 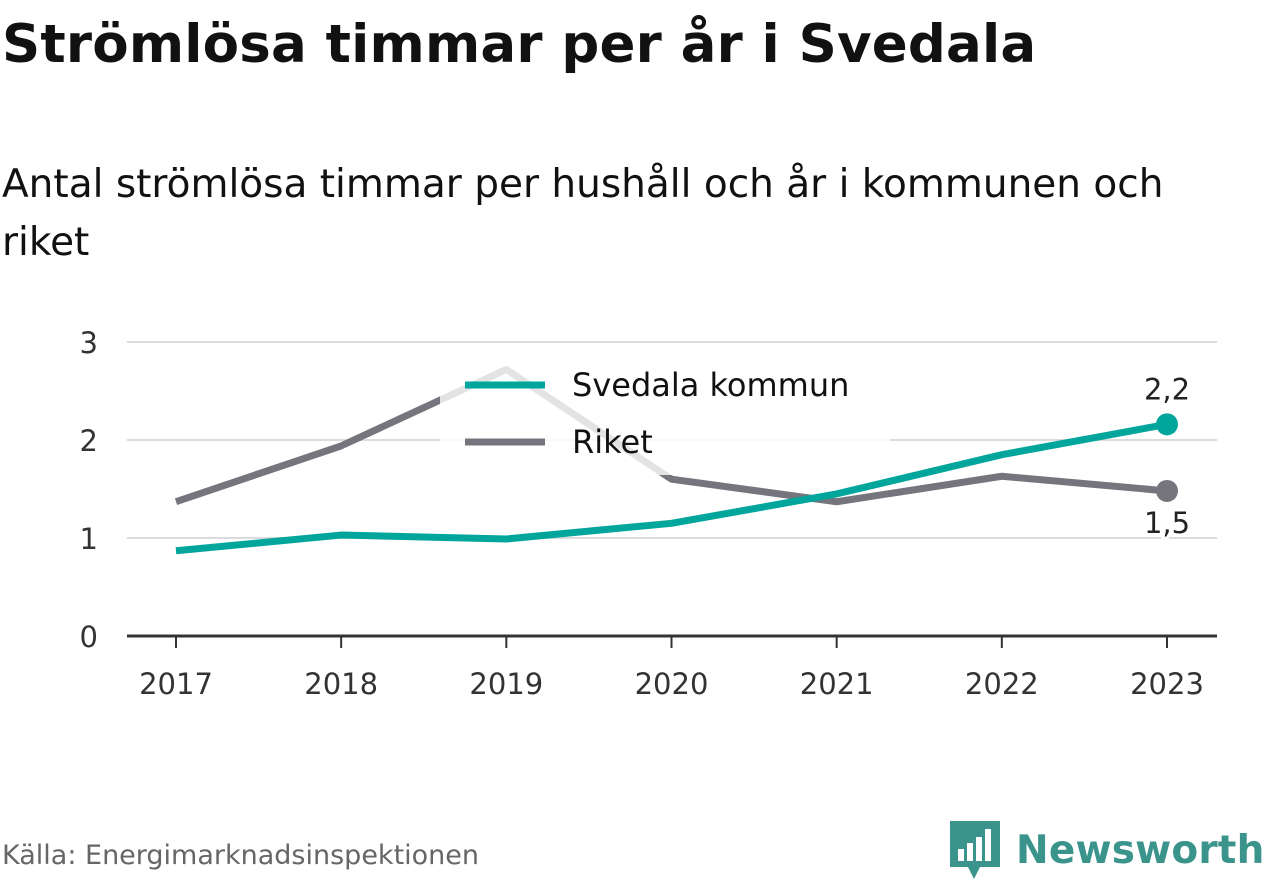 I want to click on data-point-svedala, so click(x=1167, y=424).